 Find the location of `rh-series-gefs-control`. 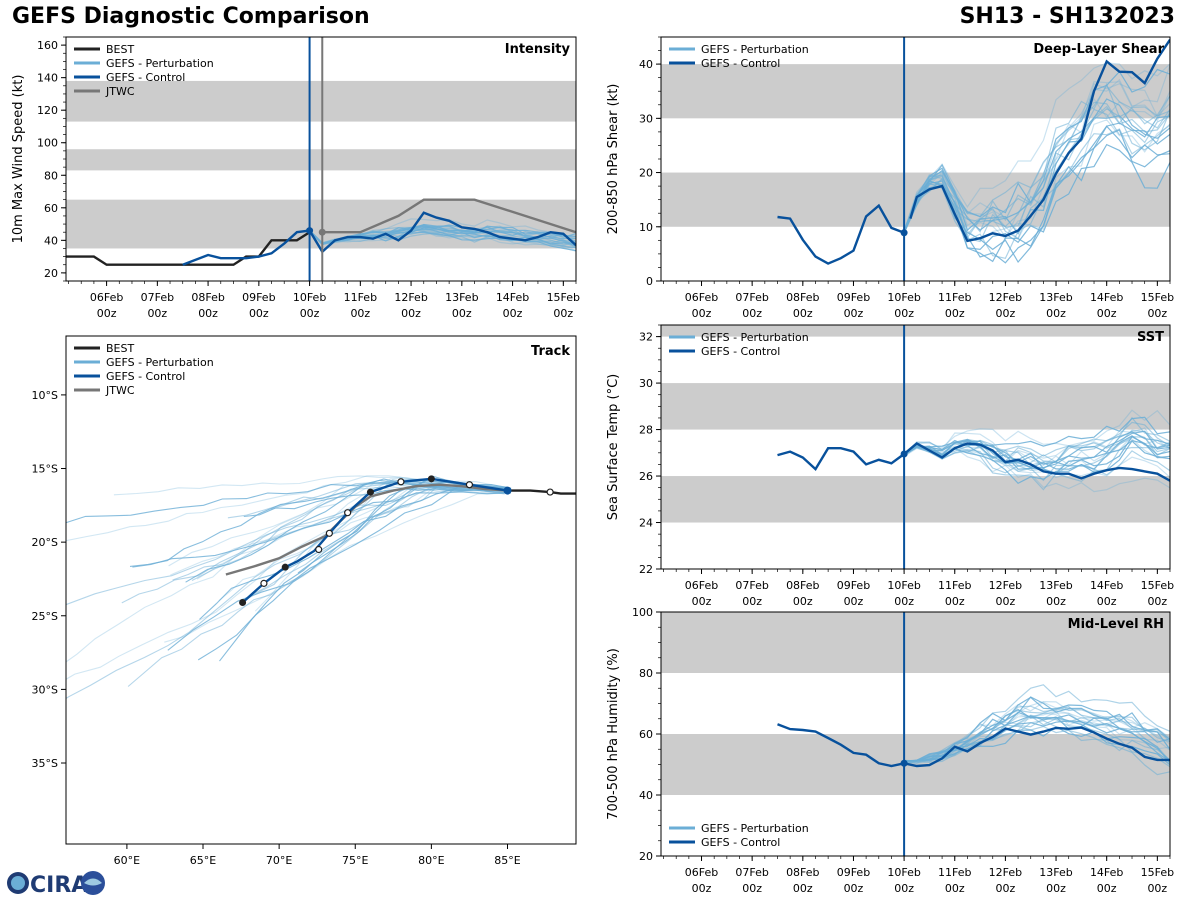

rh-series-gefs-control is located at coordinates (973, 745).